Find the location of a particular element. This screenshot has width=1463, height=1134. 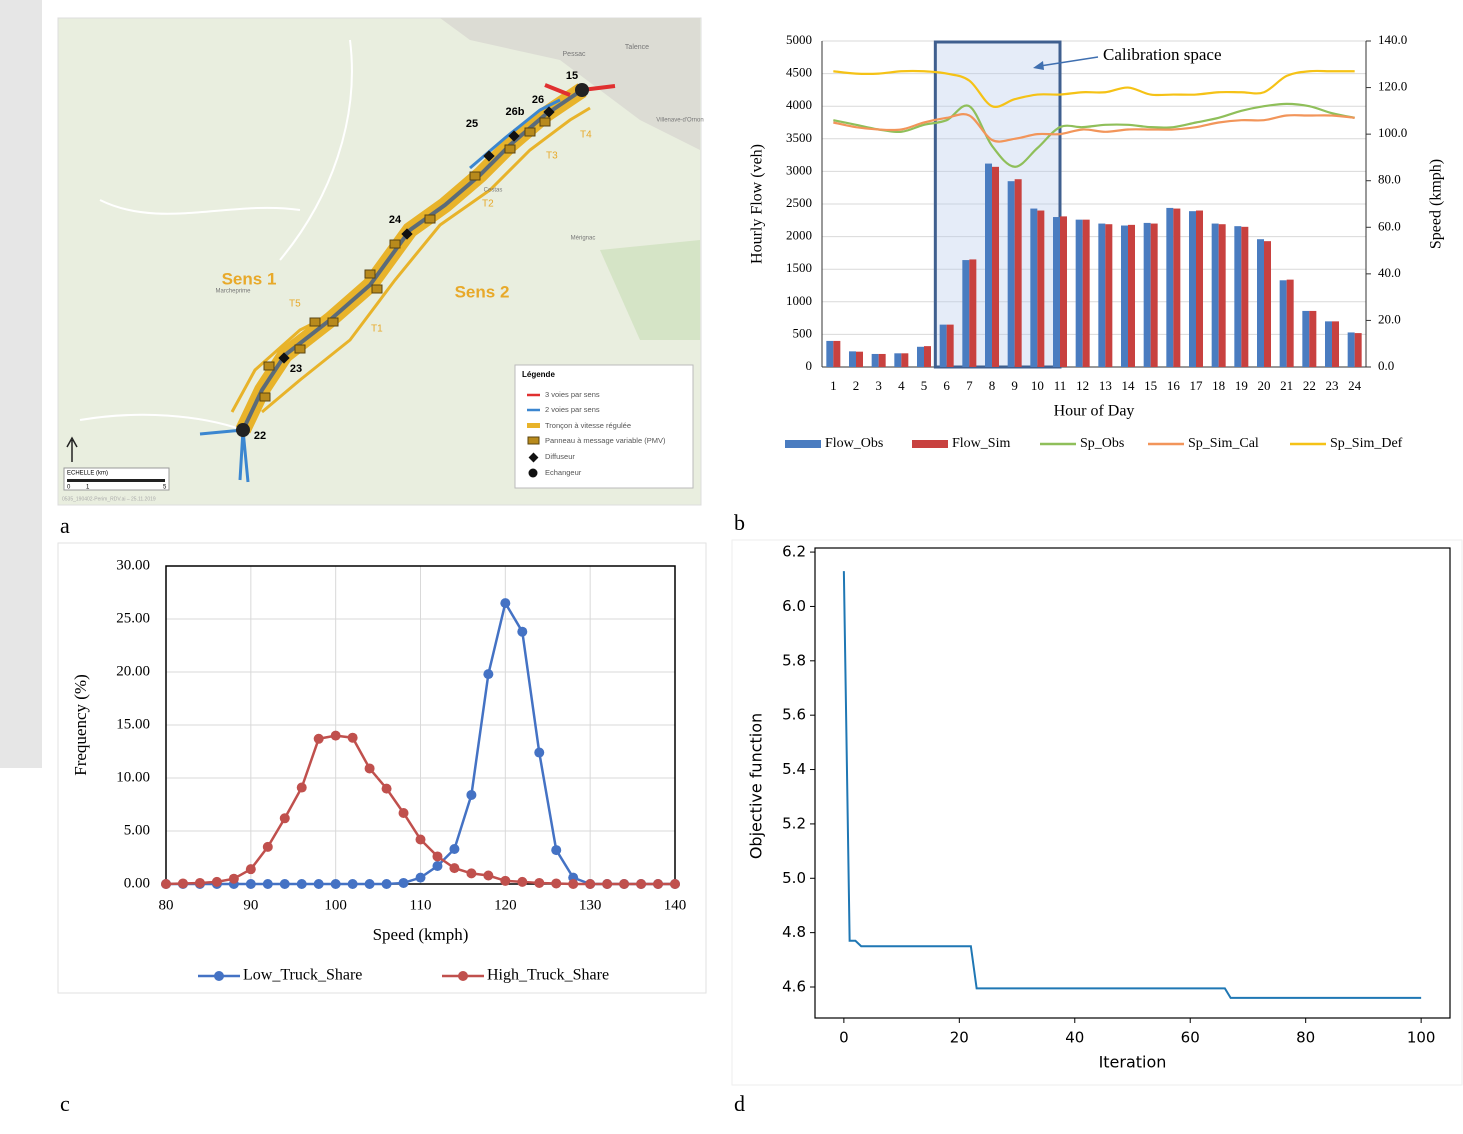

map-legend is located at coordinates (604, 426).